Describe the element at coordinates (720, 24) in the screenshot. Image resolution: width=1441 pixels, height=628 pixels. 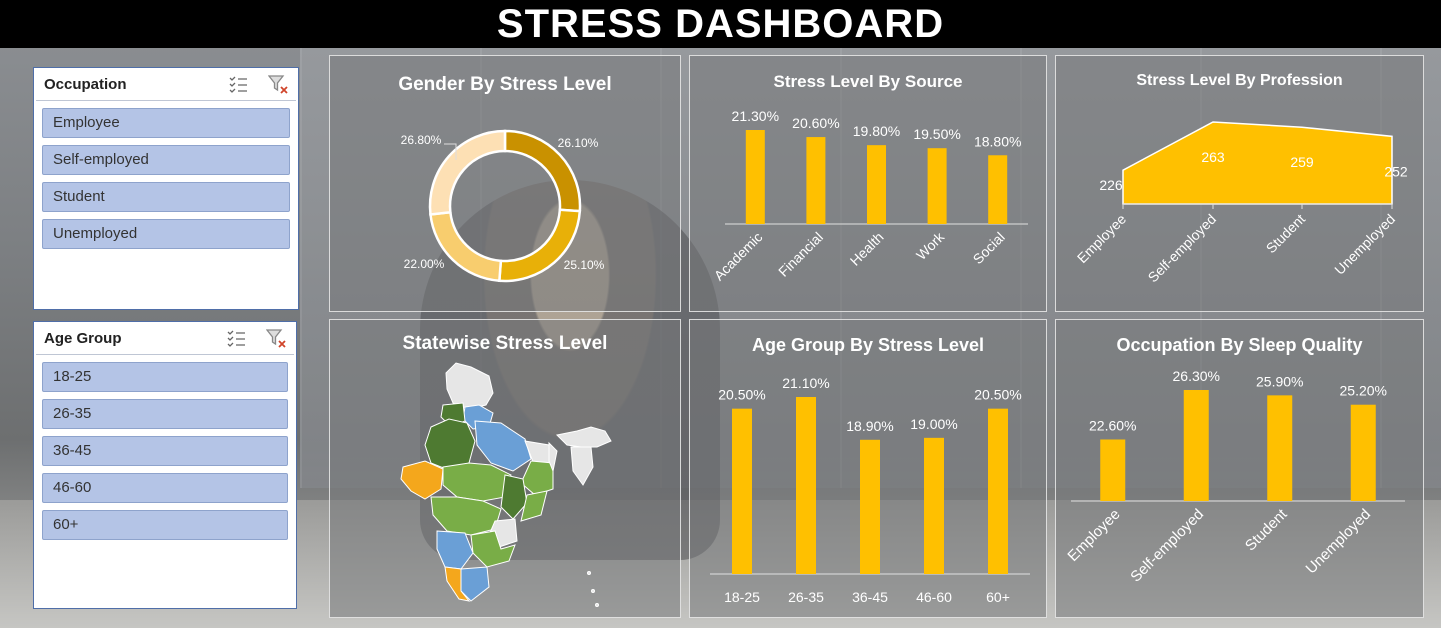
I see `dashboard-title: STRESS DASHBOARD` at that location.